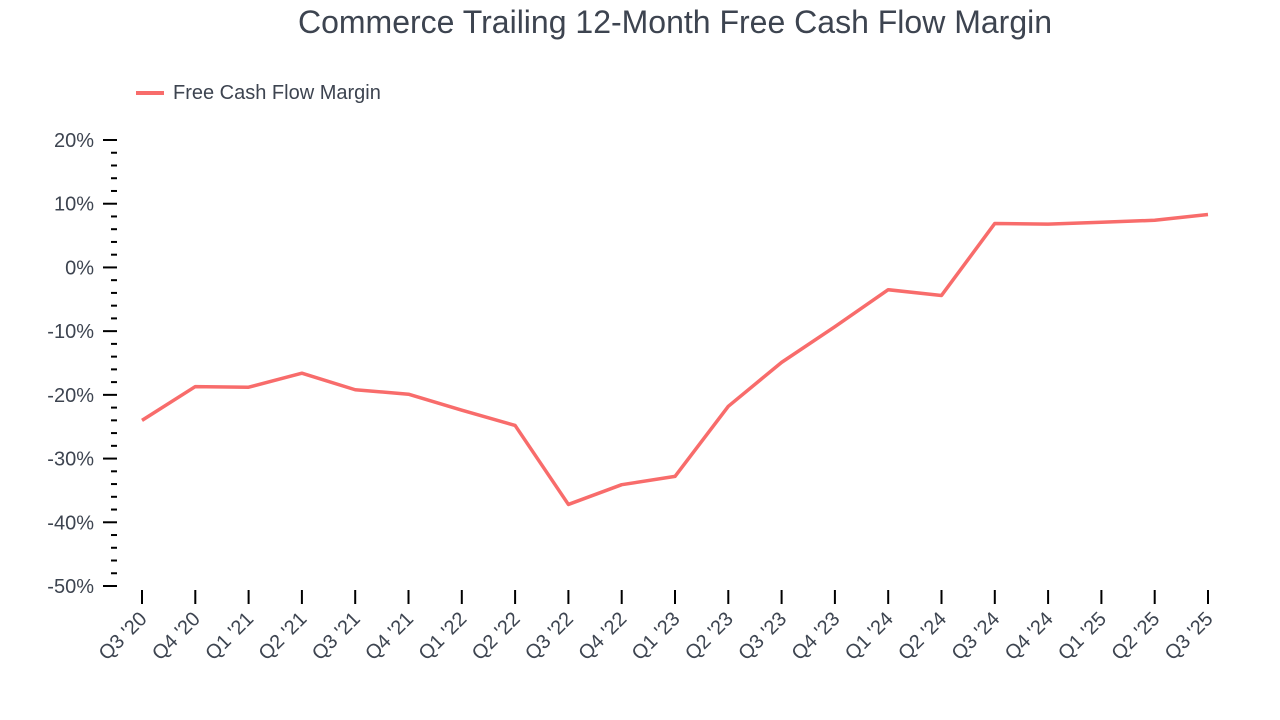 The image size is (1280, 720). I want to click on x-tick-label: Q1 '24, so click(869, 636).